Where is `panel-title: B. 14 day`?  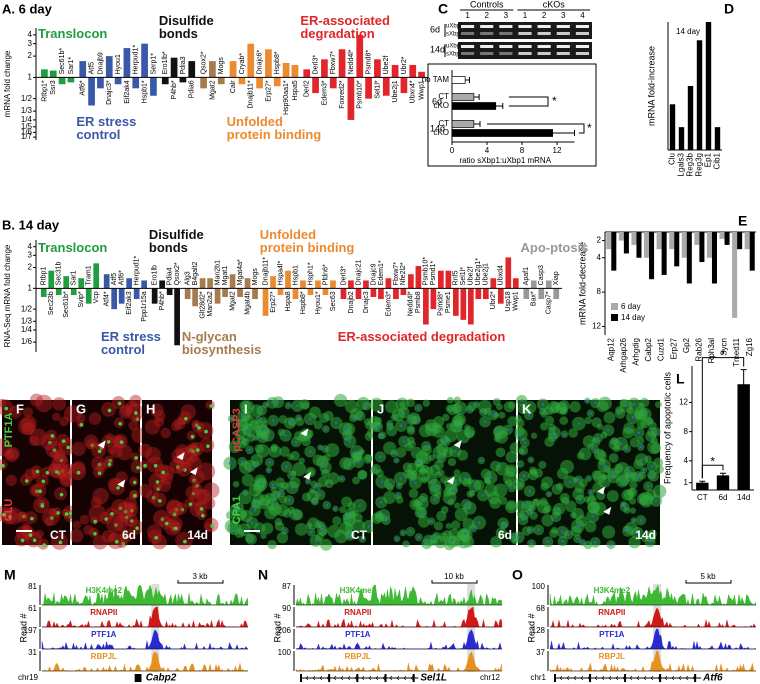
panel-title: B. 14 day is located at coordinates (31, 224).